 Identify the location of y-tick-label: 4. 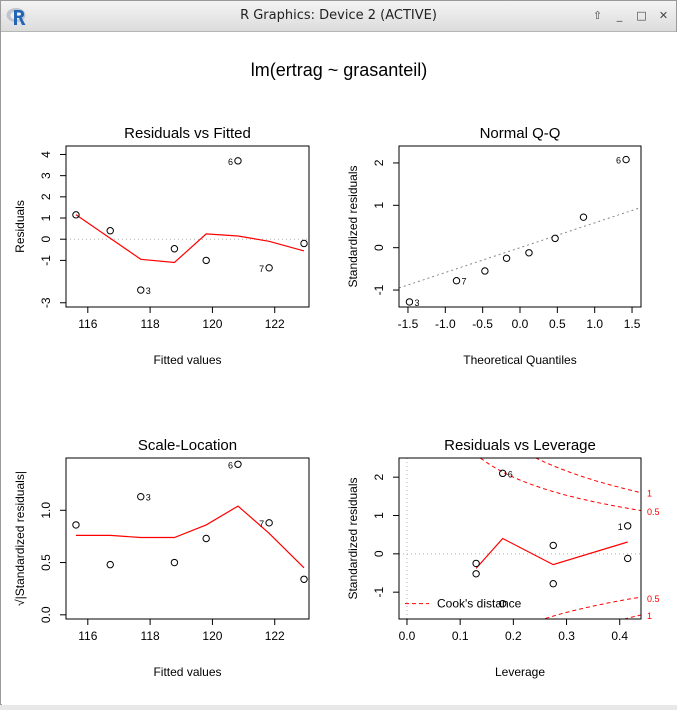
(46, 154).